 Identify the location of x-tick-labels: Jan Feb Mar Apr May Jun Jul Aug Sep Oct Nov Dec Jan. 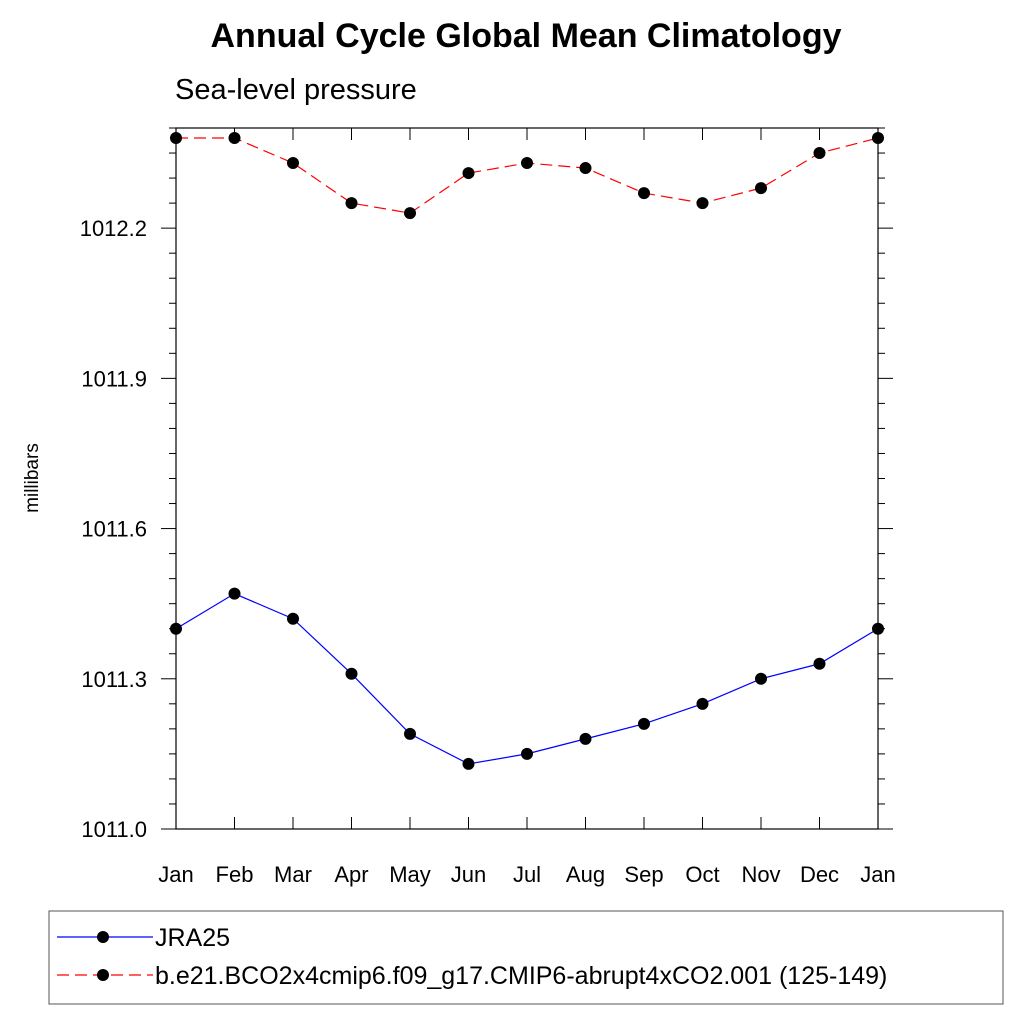
(526, 874).